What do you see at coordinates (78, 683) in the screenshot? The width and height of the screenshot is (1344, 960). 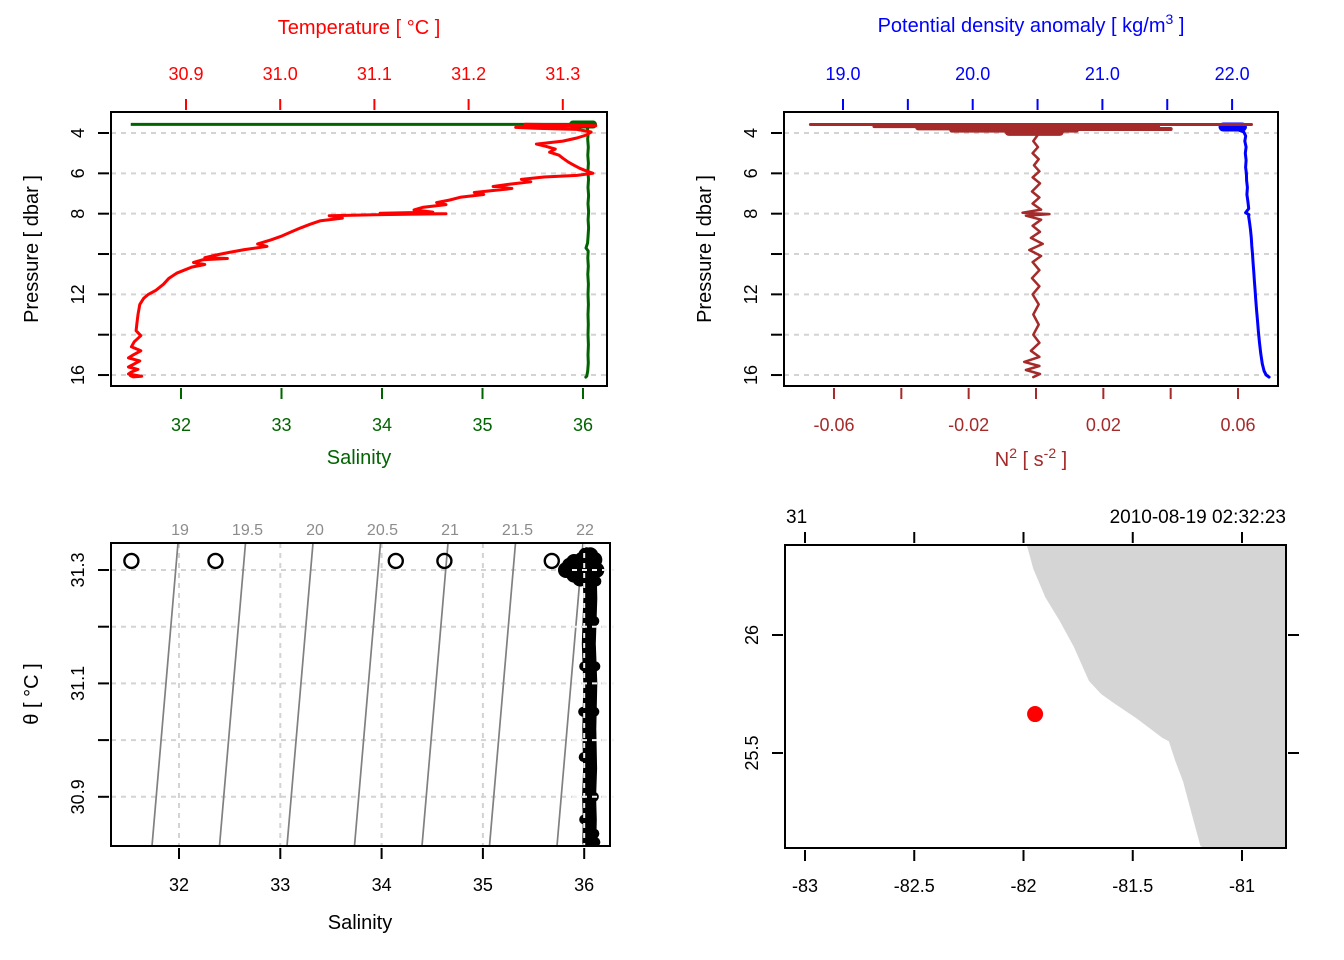 I see `theta-tick-label: 31.1` at bounding box center [78, 683].